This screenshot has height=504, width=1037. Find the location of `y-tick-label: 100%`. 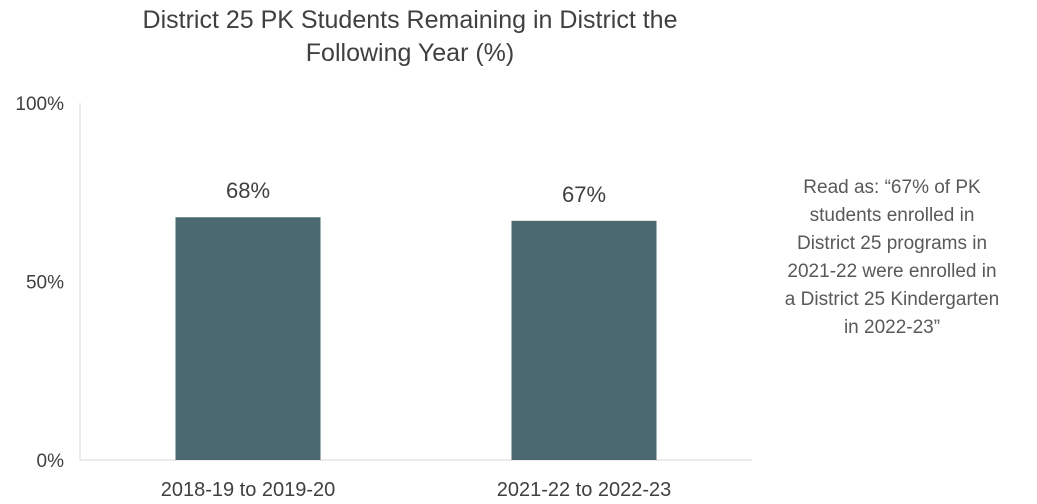

y-tick-label: 100% is located at coordinates (39, 104).